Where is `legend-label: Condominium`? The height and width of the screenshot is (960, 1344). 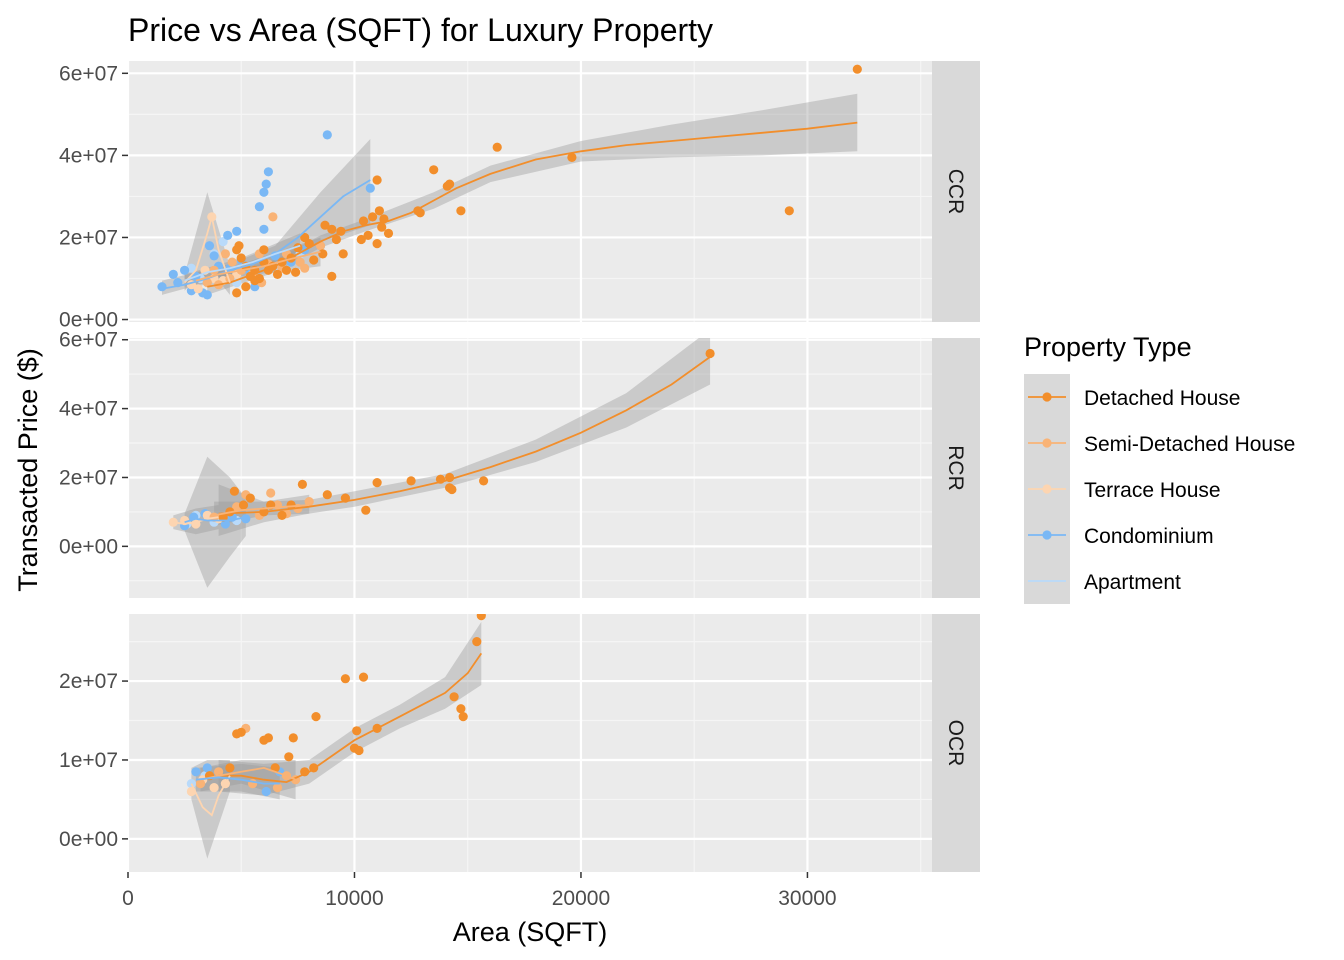 legend-label: Condominium is located at coordinates (1149, 536).